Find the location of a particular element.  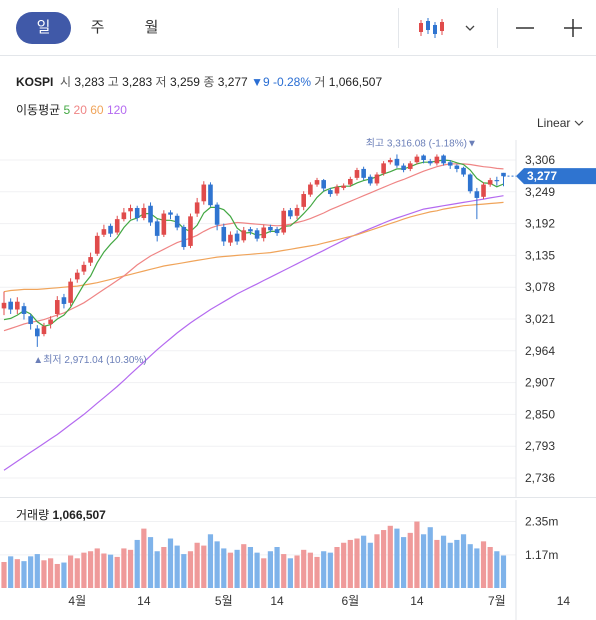

x-tick-label: 7월 is located at coordinates (497, 601).